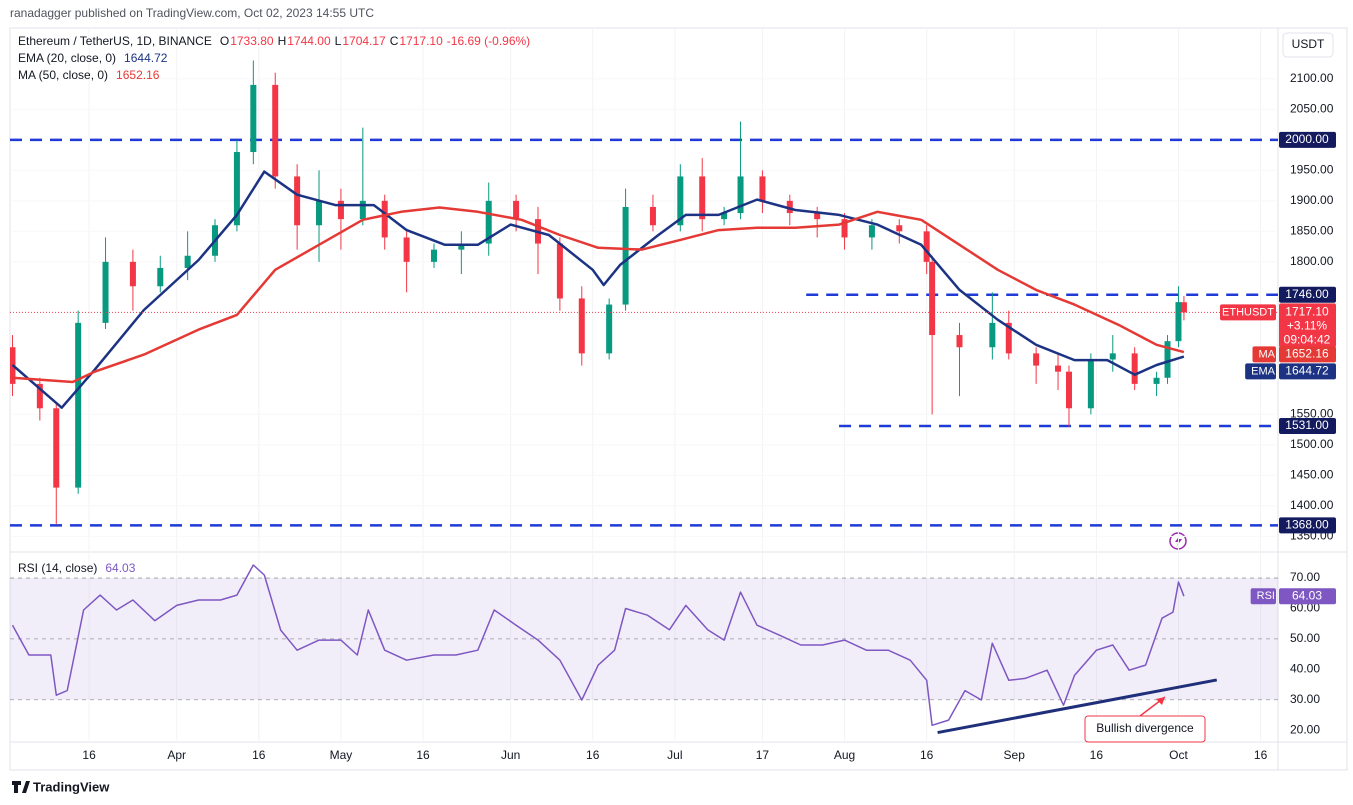  I want to click on legend-text: -16.69 (-0.96%), so click(488, 41).